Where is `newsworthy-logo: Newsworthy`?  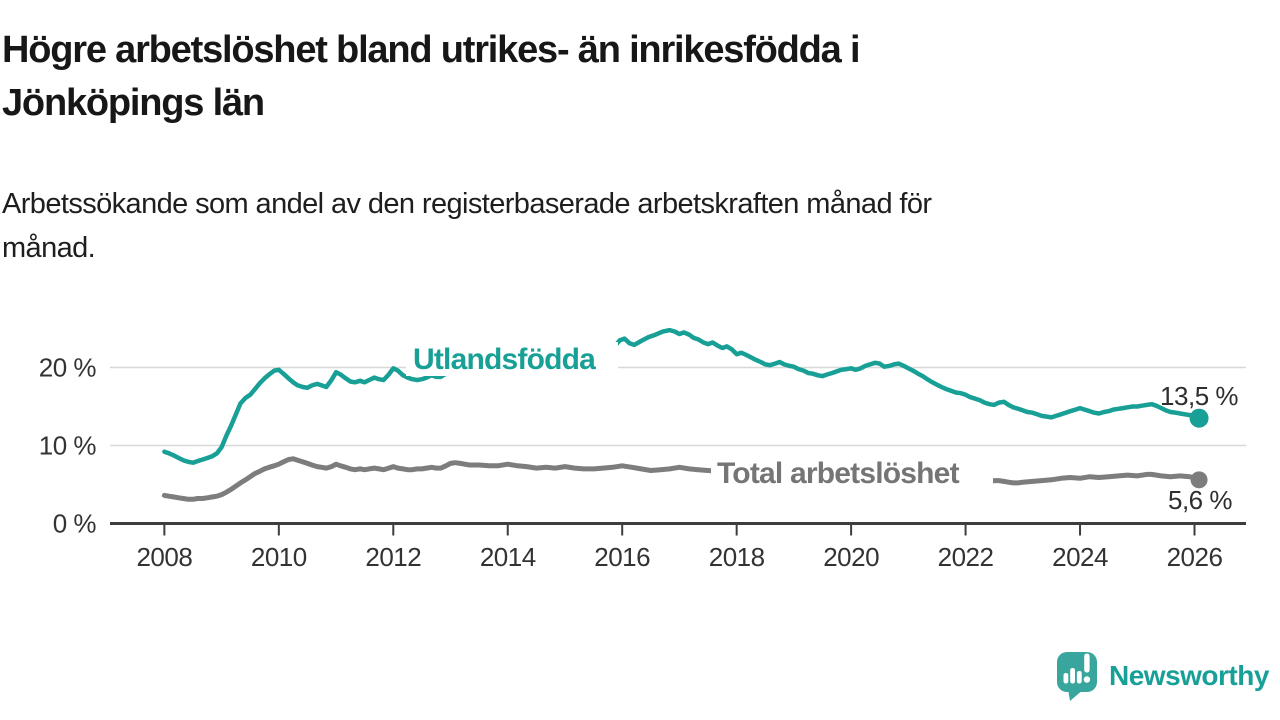 newsworthy-logo: Newsworthy is located at coordinates (1161, 675).